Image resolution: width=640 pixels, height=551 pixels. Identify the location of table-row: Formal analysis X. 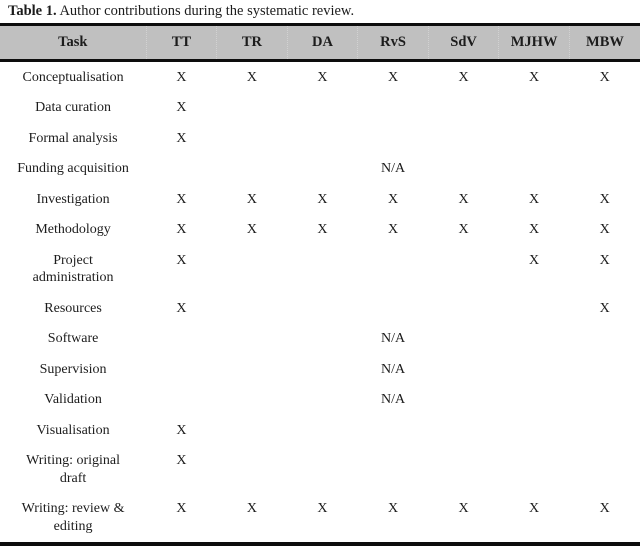
(320, 138).